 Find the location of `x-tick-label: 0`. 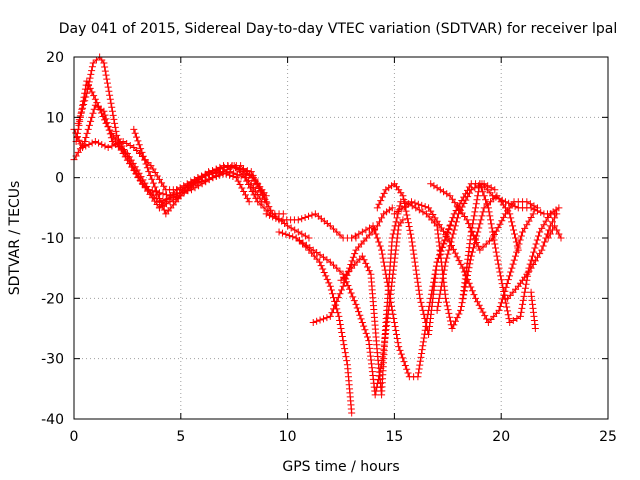

x-tick-label: 0 is located at coordinates (74, 437).